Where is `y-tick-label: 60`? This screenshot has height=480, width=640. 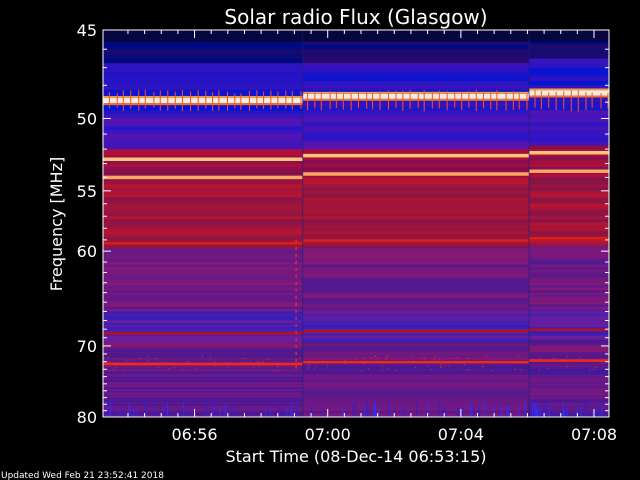
y-tick-label: 60 is located at coordinates (87, 251).